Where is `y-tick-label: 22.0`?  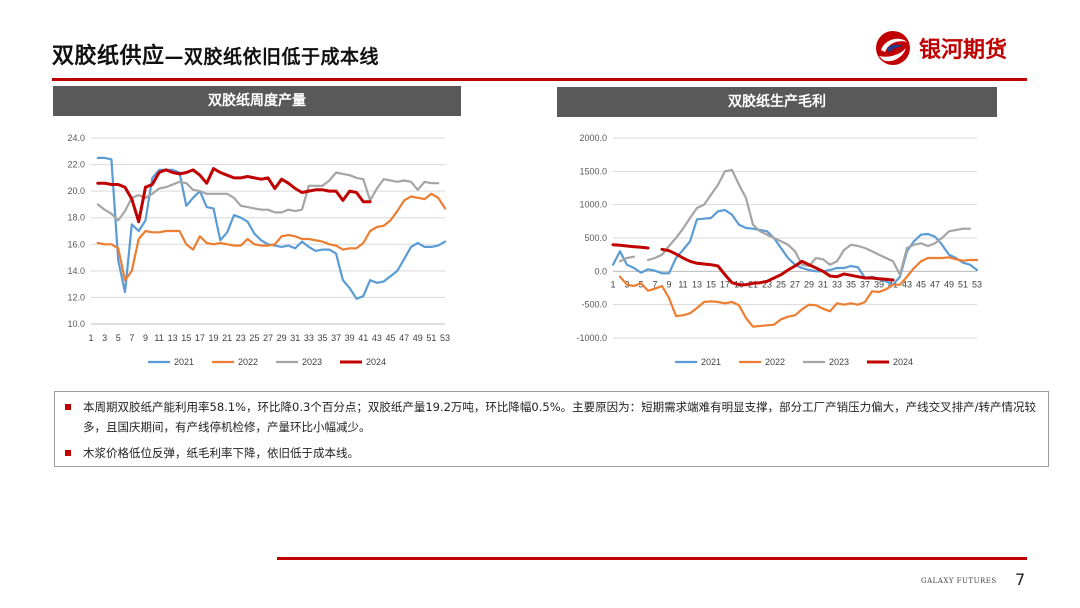
y-tick-label: 22.0 is located at coordinates (76, 165).